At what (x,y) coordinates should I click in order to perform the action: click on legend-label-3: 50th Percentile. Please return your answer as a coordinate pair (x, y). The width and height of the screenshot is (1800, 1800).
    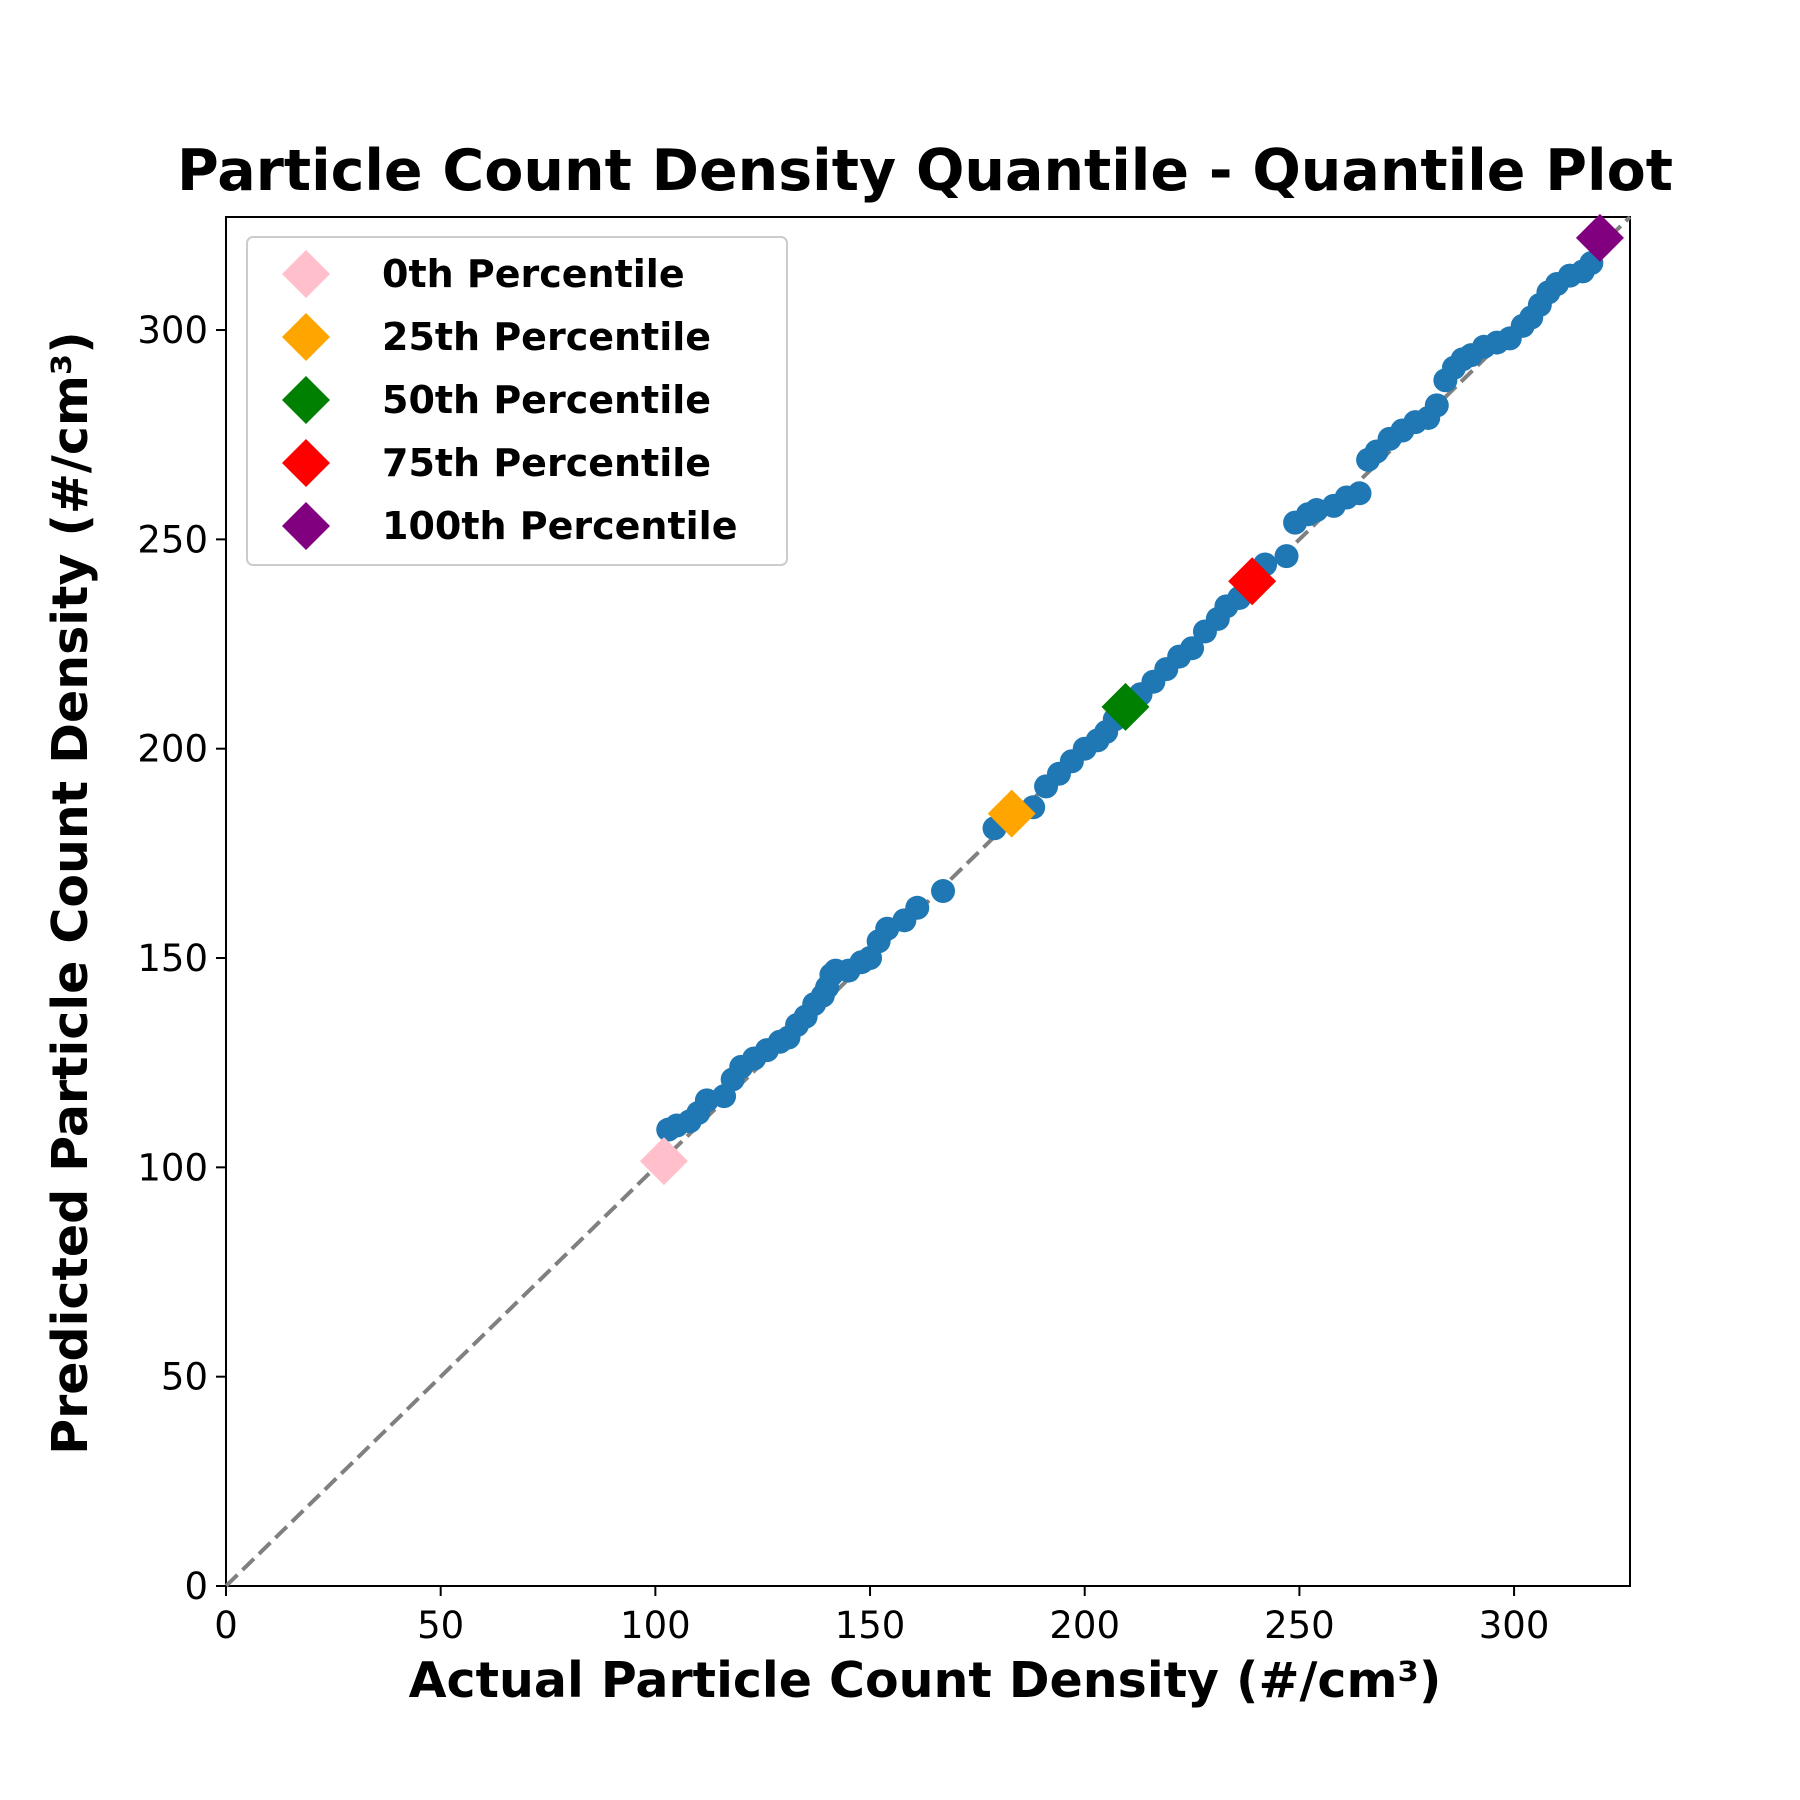
    Looking at the image, I should click on (546, 400).